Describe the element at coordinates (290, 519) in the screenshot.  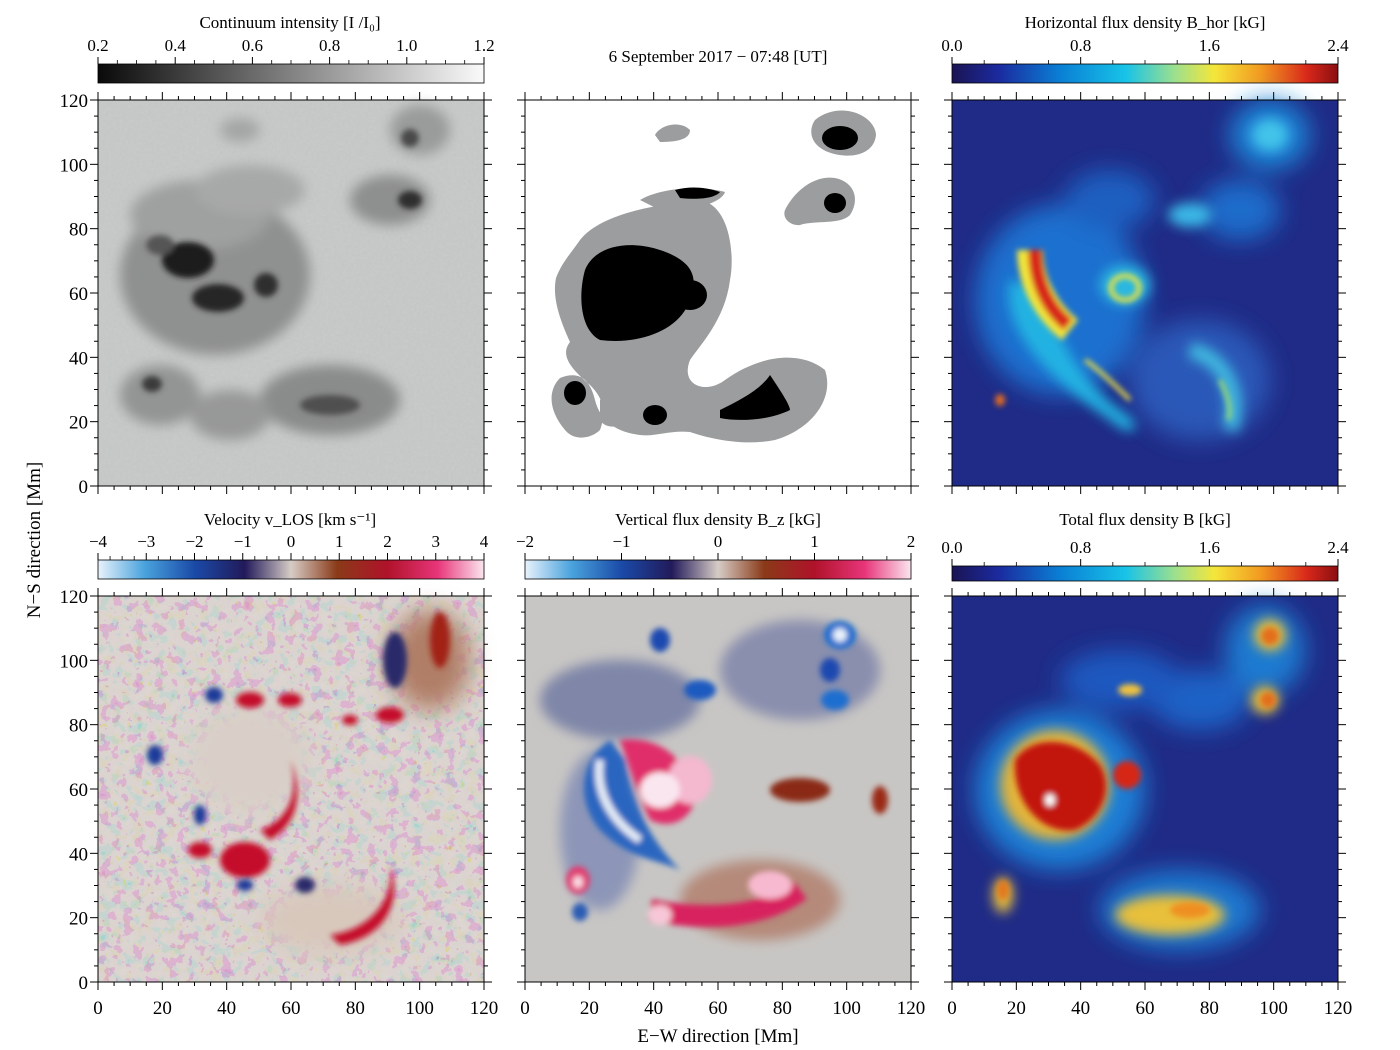
I see `panel-title: Velocity v_LOS [km s⁻¹]` at that location.